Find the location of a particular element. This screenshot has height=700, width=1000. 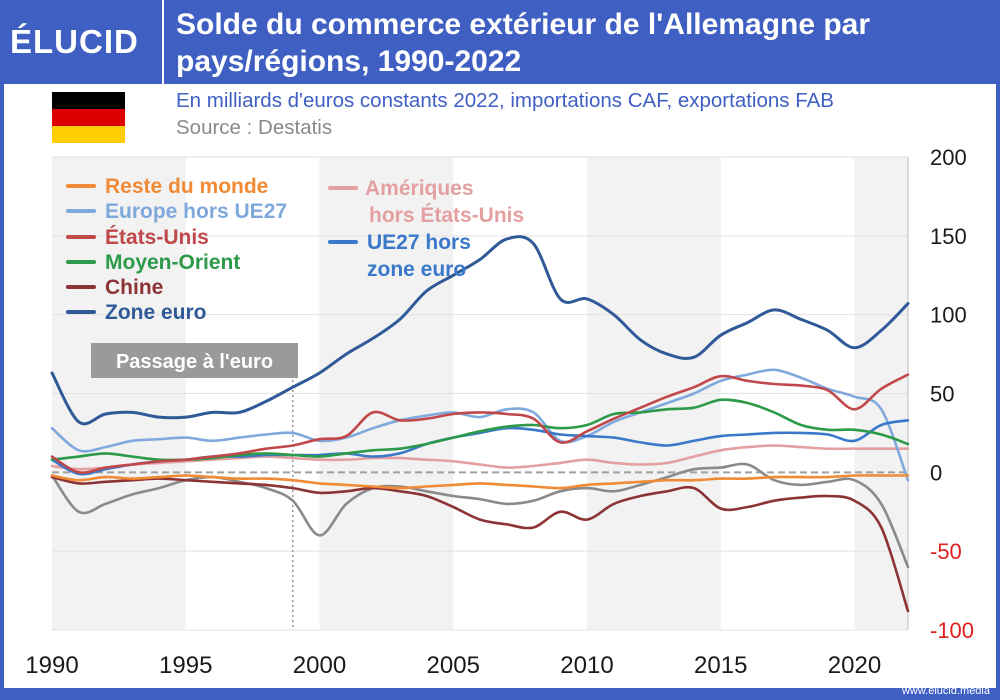

y-tick-label: 50 is located at coordinates (942, 394).